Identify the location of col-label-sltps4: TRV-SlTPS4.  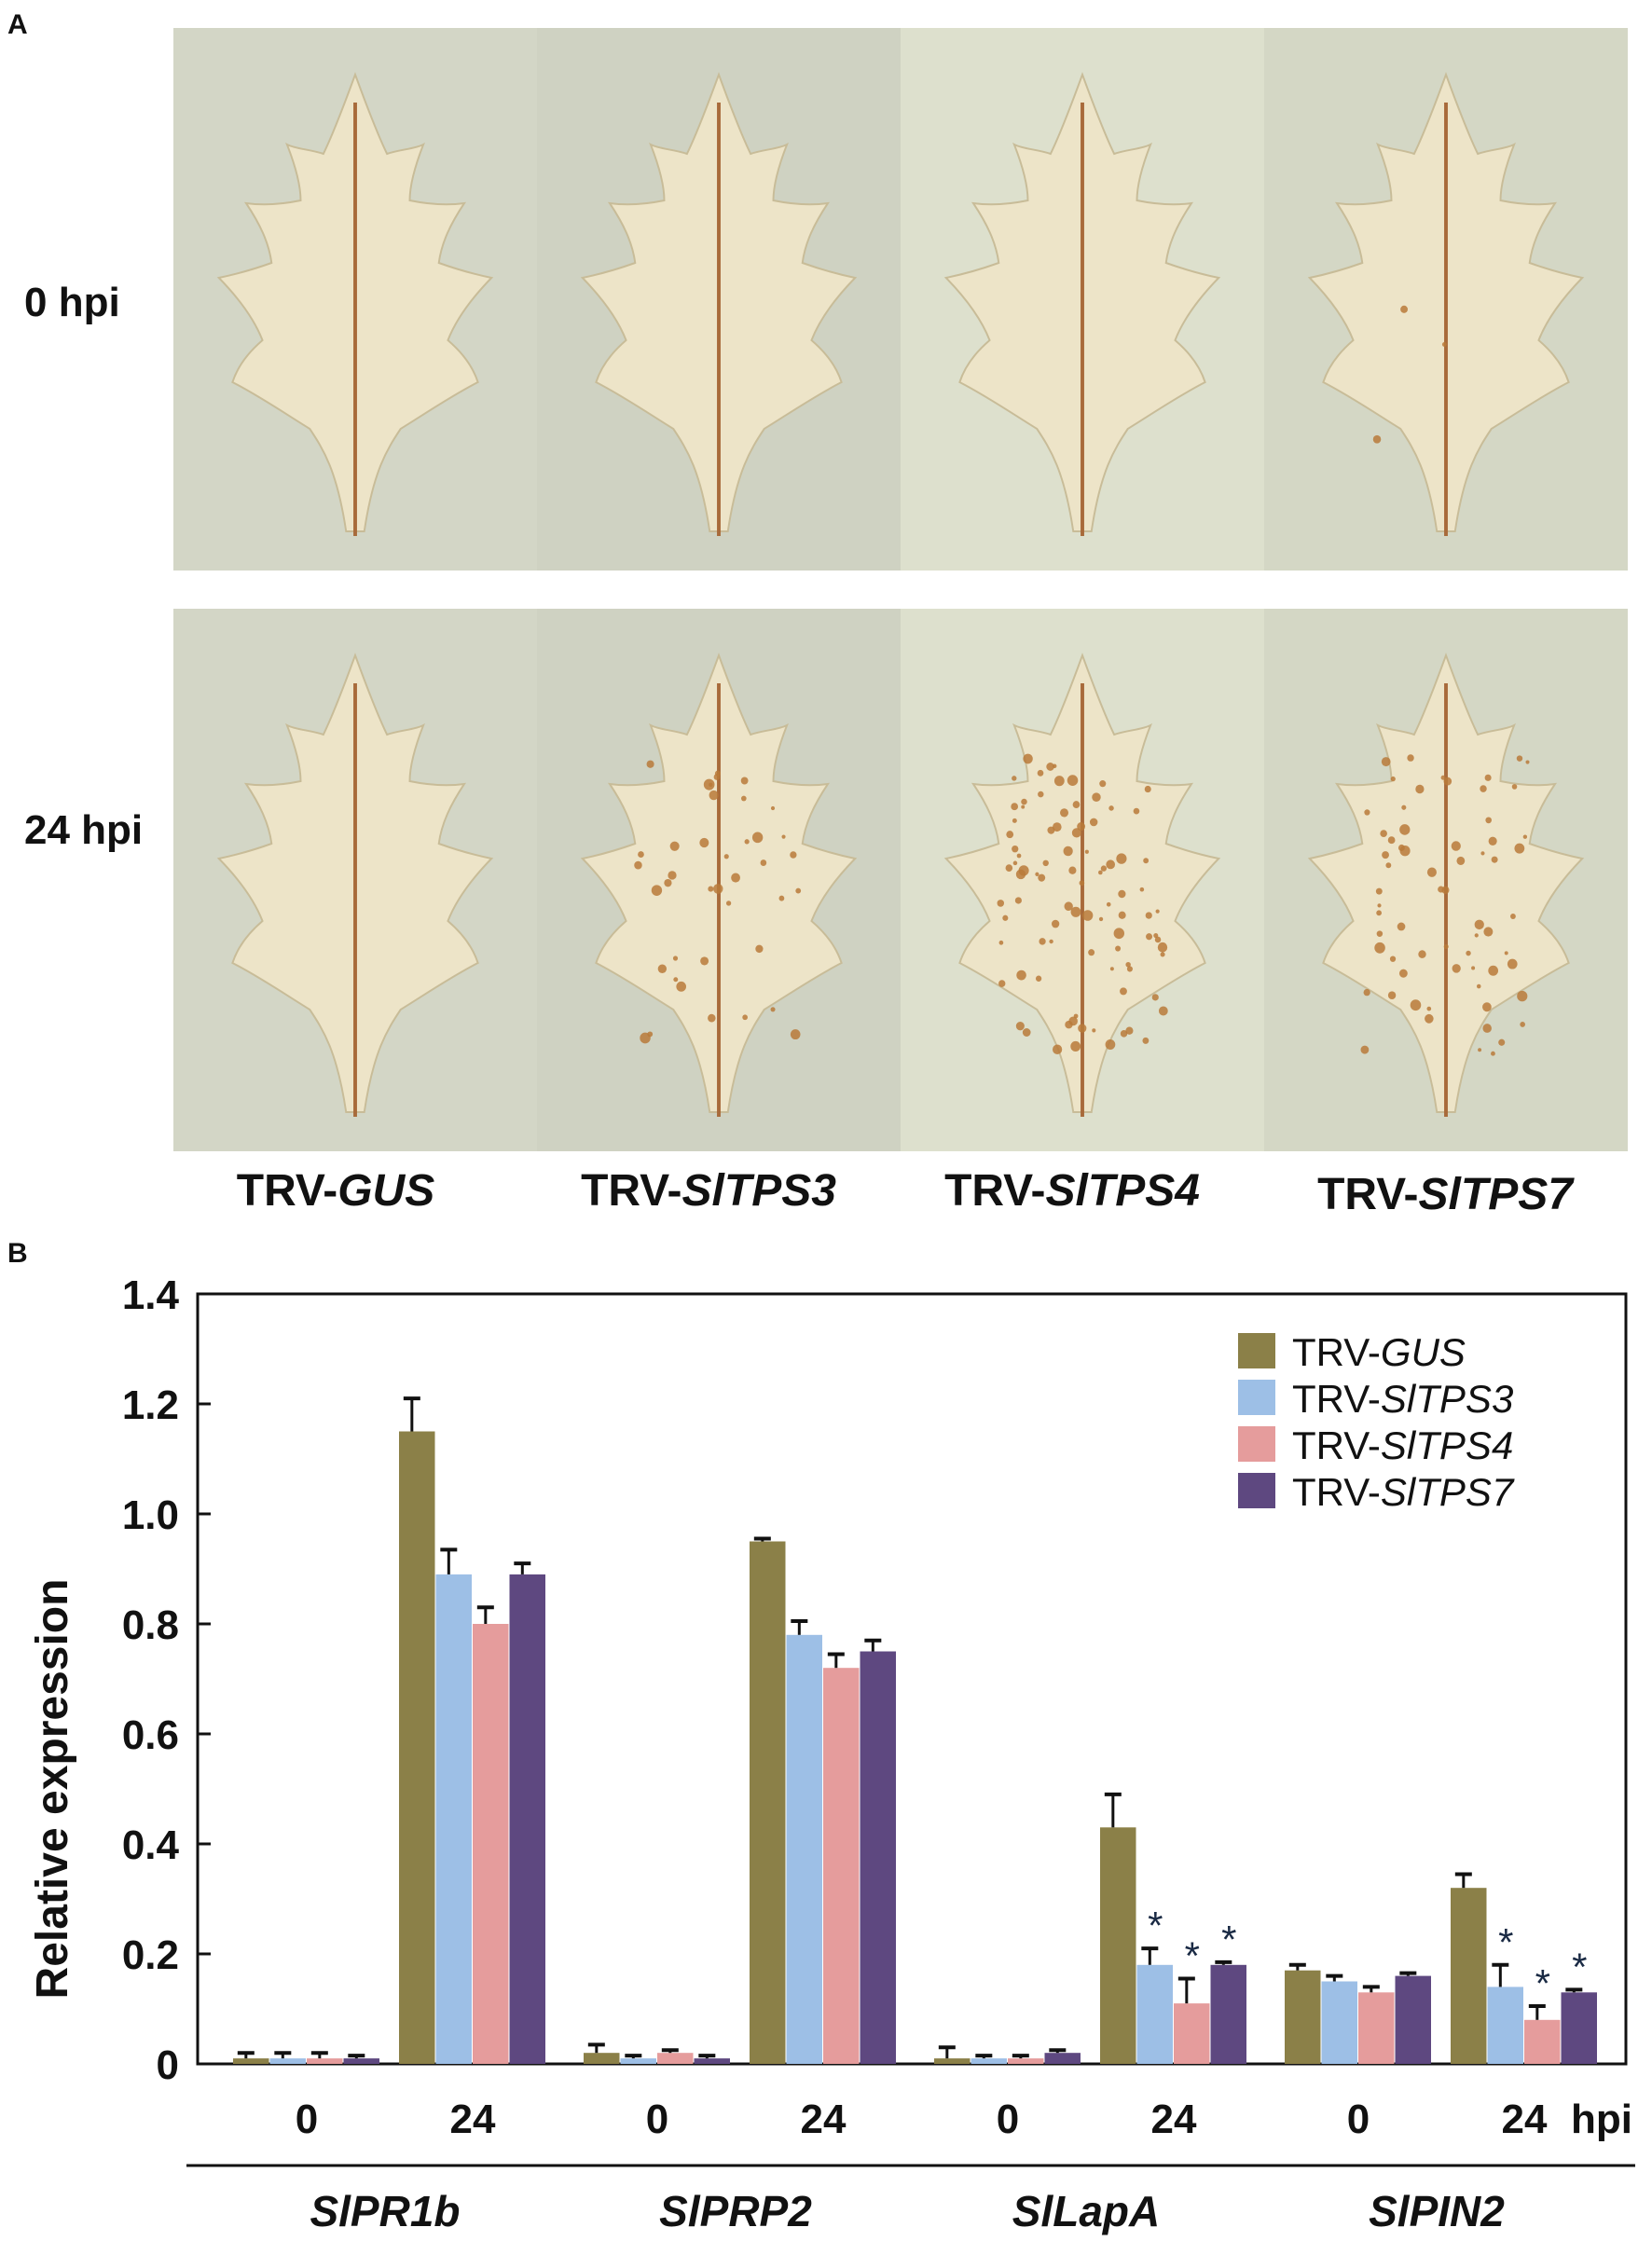
(1072, 1191).